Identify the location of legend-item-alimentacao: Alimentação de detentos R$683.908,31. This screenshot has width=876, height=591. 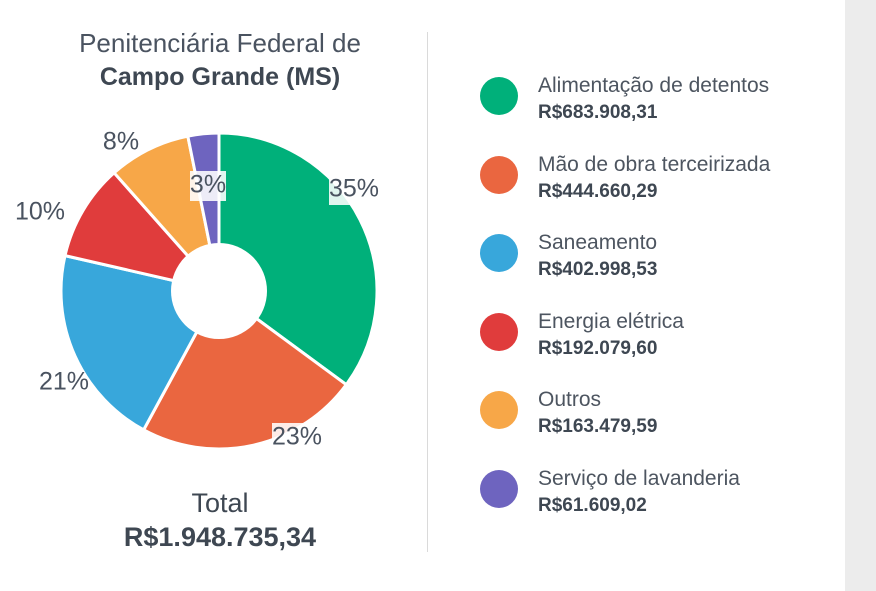
(660, 109).